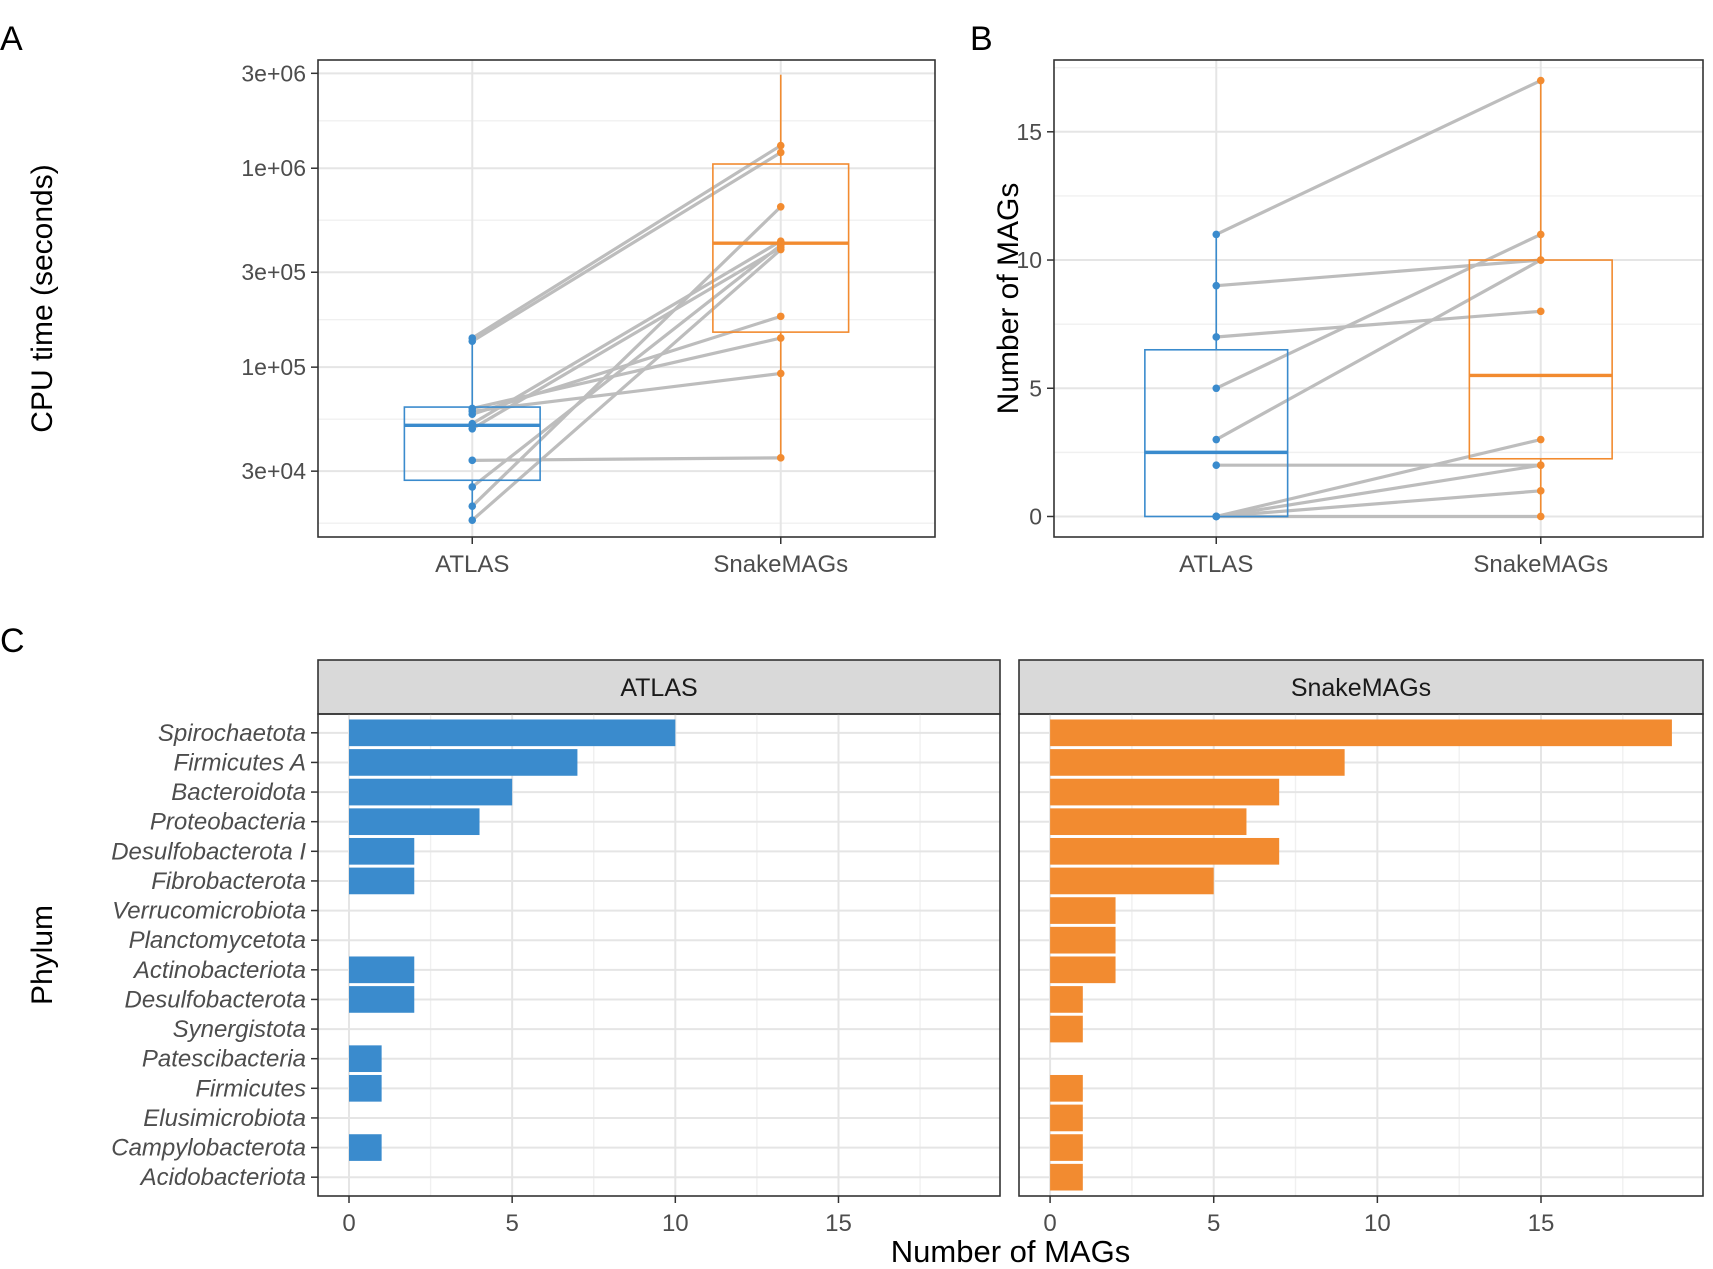  Describe the element at coordinates (1377, 1223) in the screenshot. I see `x-tick-label: 10` at that location.